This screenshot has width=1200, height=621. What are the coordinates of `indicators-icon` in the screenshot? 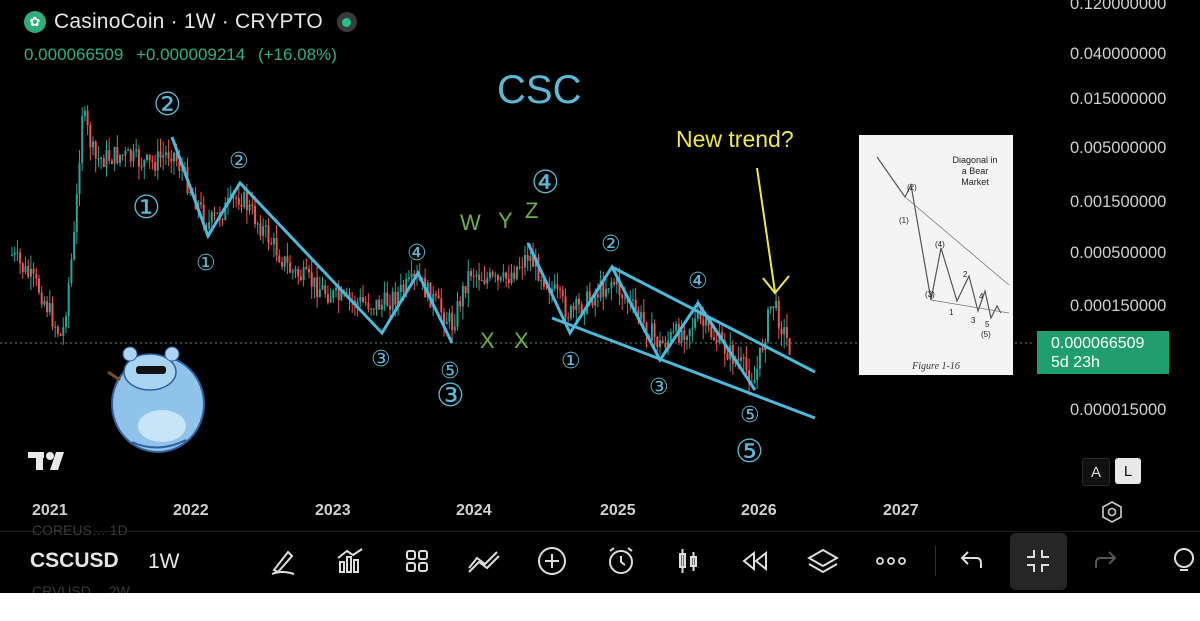 It's located at (350, 561).